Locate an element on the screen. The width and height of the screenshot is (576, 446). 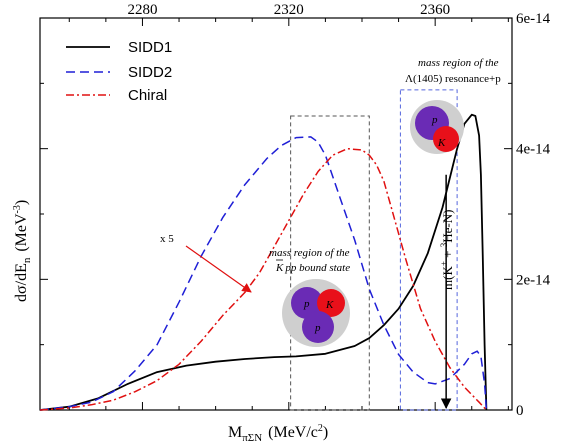
y-axis-label: dσ/dEn (MeV-3) is located at coordinates (22, 251).